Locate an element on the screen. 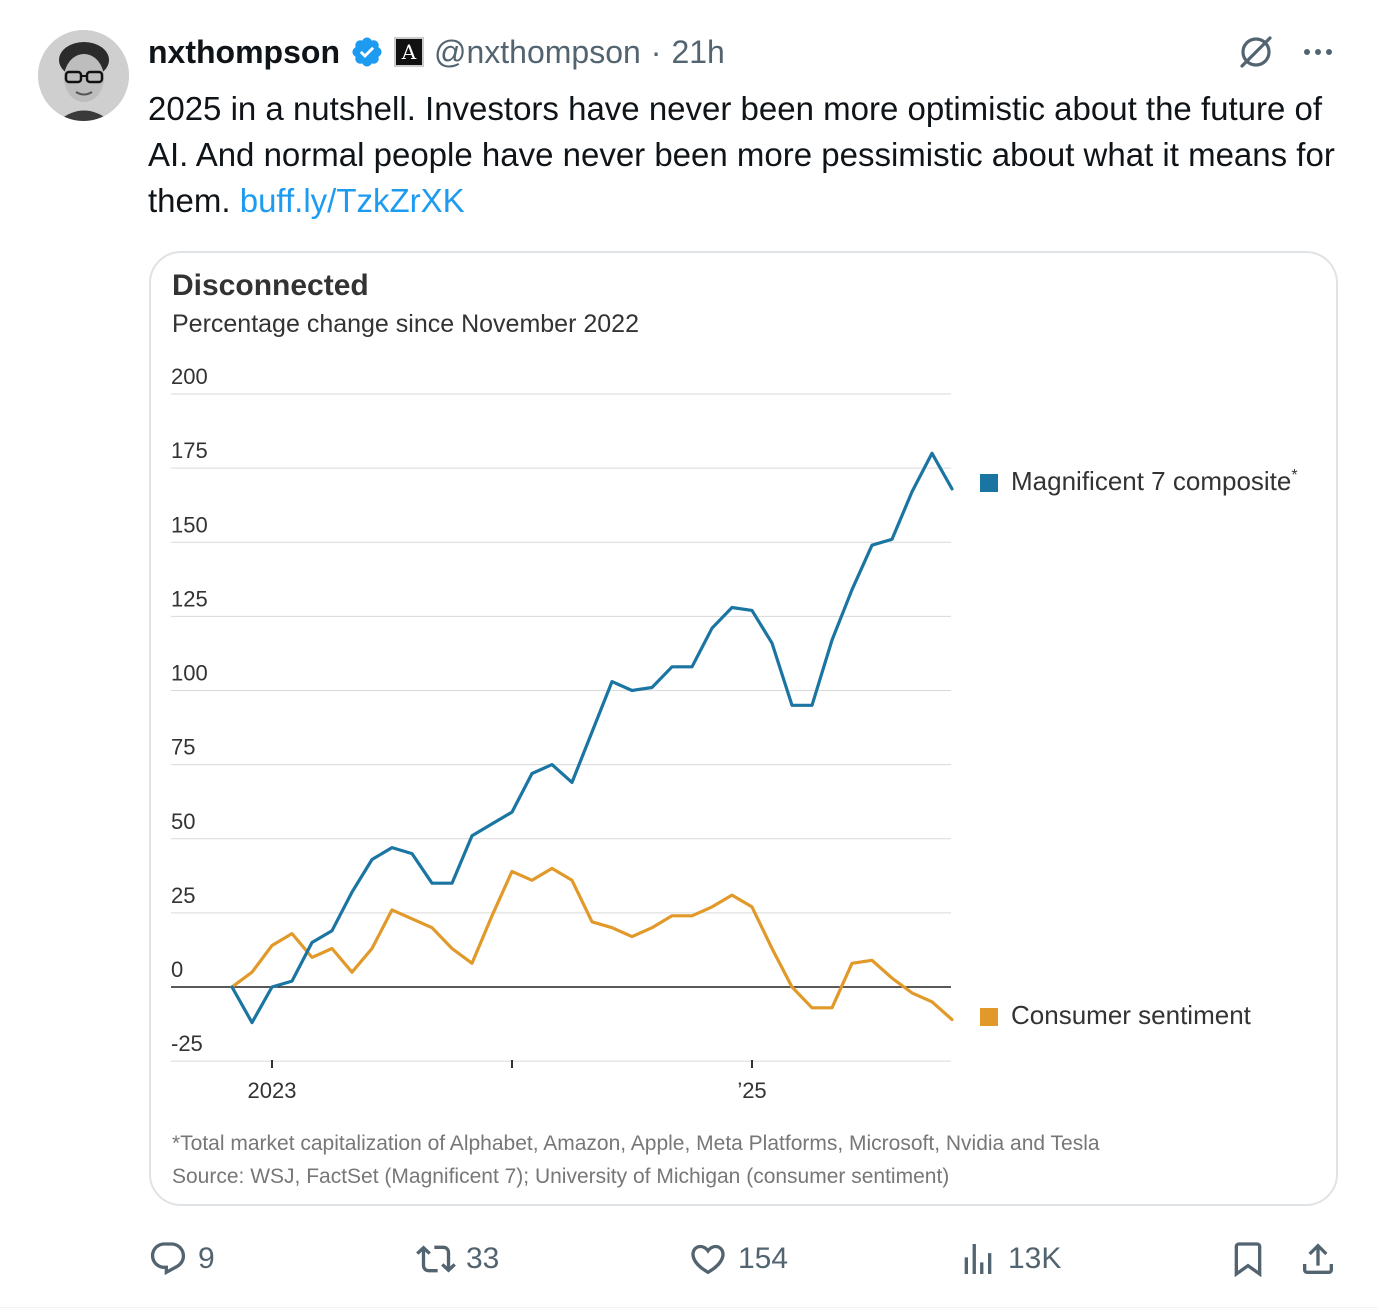 This screenshot has width=1378, height=1314. y-tick-label: 175 is located at coordinates (189, 450).